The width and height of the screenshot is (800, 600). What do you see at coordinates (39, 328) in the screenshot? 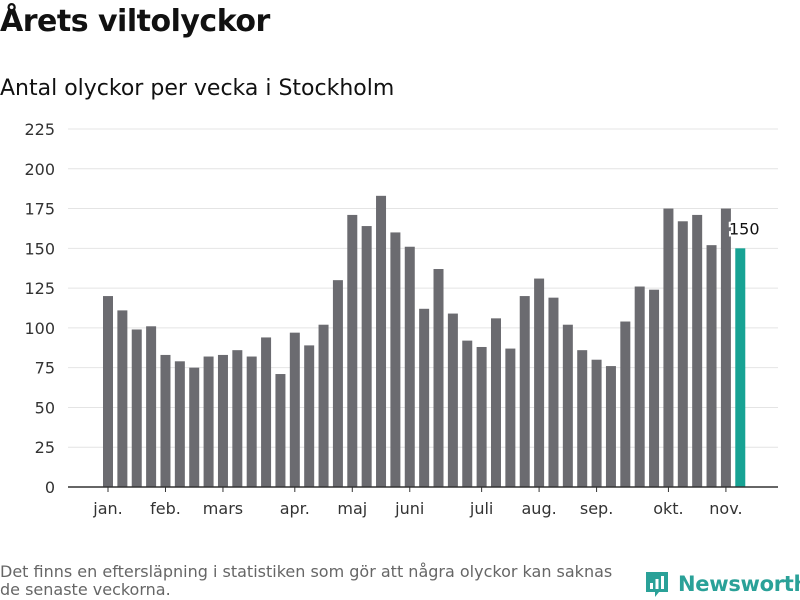
I see `y-tick-label: 100` at bounding box center [39, 328].